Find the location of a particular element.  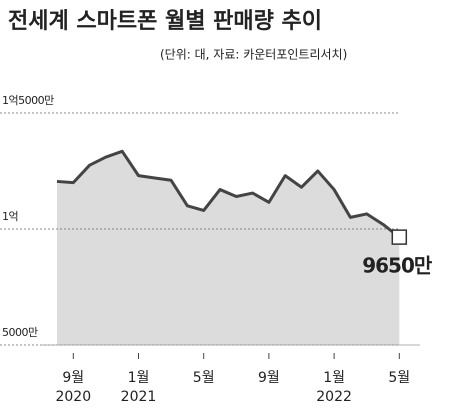

x-year-label: 2021 is located at coordinates (139, 397).